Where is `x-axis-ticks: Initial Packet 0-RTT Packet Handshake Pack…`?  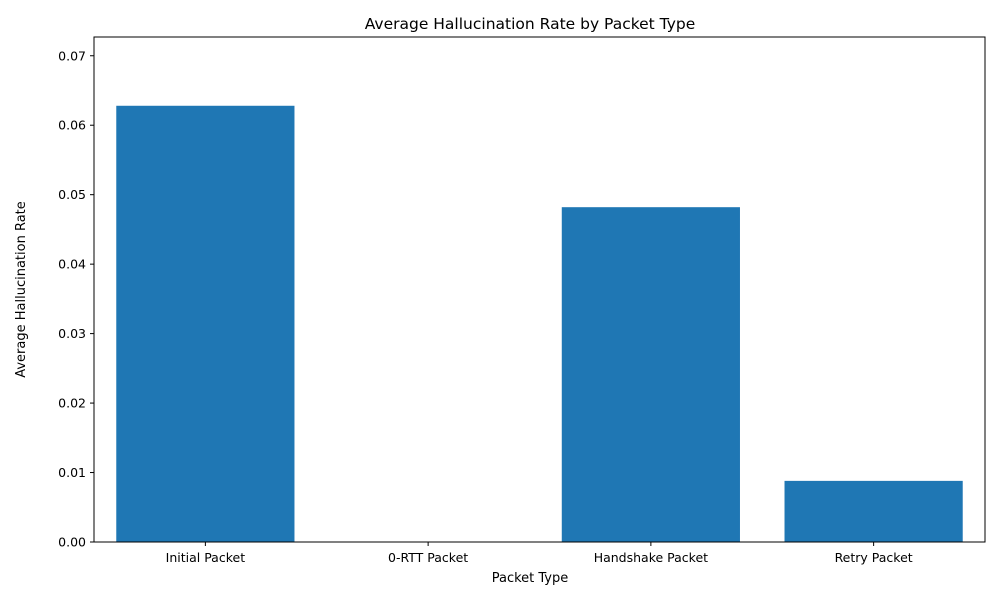
x-axis-ticks: Initial Packet 0-RTT Packet Handshake Pack… is located at coordinates (539, 553).